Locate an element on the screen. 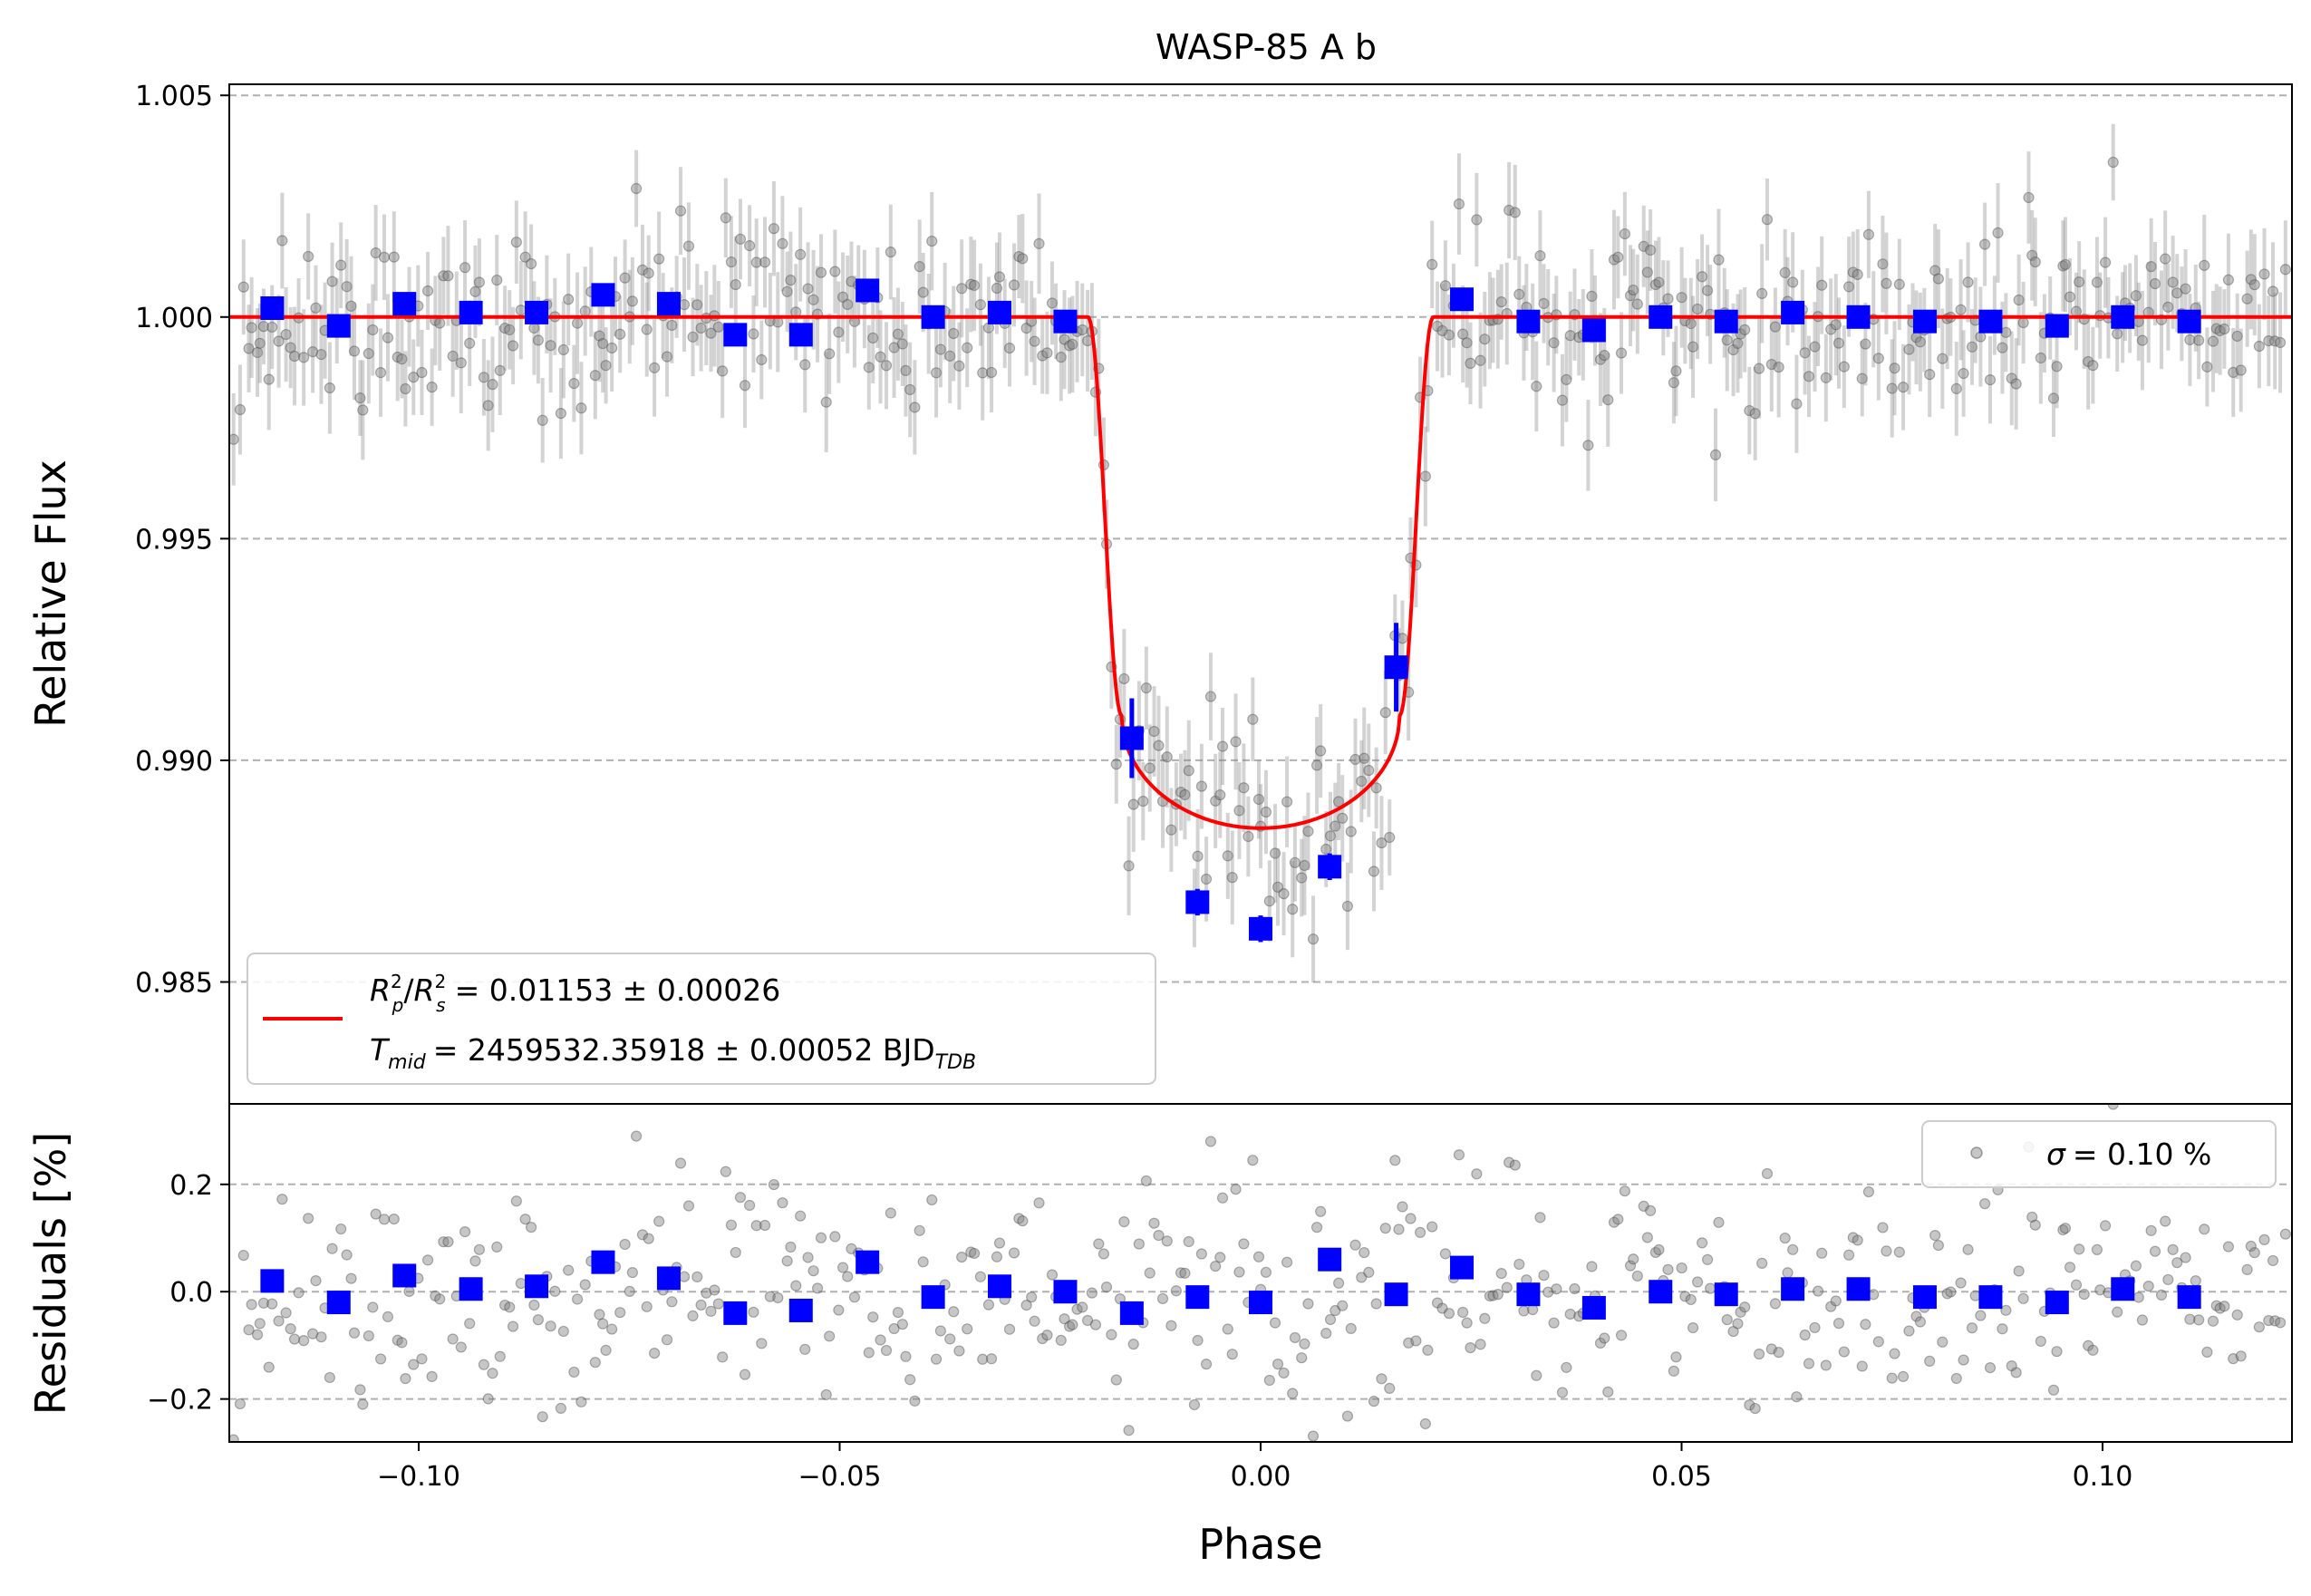 Image resolution: width=2311 pixels, height=1596 pixels. x-axis-ticks: −0.10 −0.05 0.00 0.05 0.10 is located at coordinates (1254, 1467).